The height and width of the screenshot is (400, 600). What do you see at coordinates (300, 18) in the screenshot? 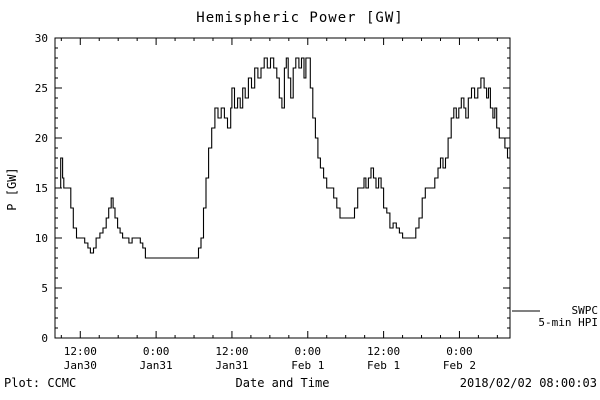
I see `chart-title: Hemispheric Power [GW]` at bounding box center [300, 18].